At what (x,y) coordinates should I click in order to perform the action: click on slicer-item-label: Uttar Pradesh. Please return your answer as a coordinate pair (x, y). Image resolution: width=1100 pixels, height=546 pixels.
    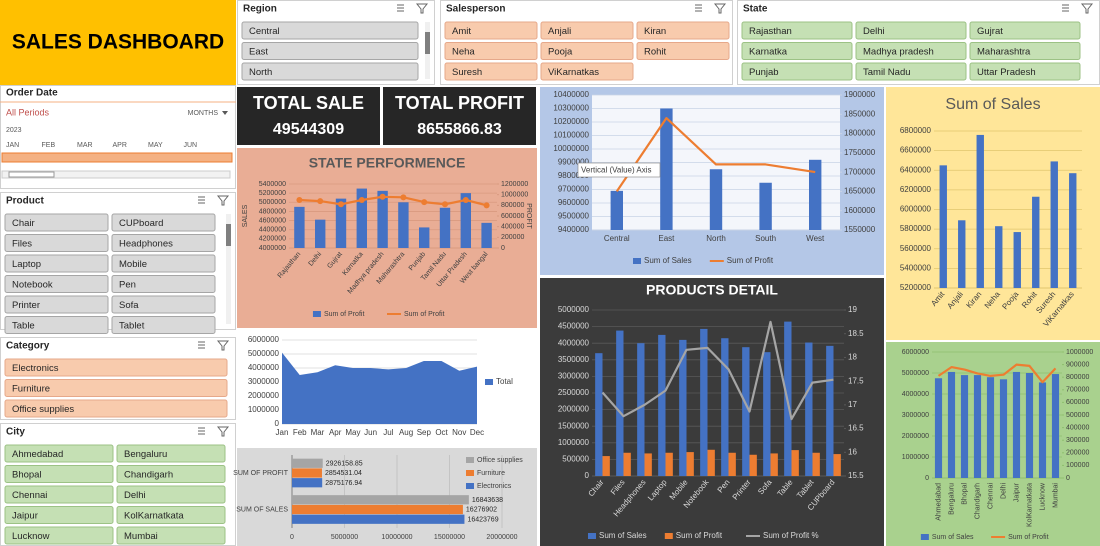
    Looking at the image, I should click on (1006, 72).